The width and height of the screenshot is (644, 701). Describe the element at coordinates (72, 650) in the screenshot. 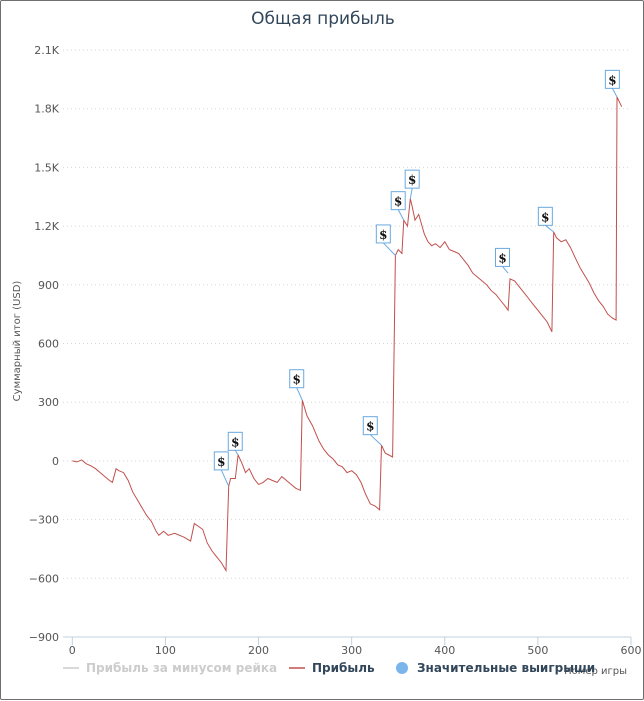

I see `x-tick-label: 0` at that location.